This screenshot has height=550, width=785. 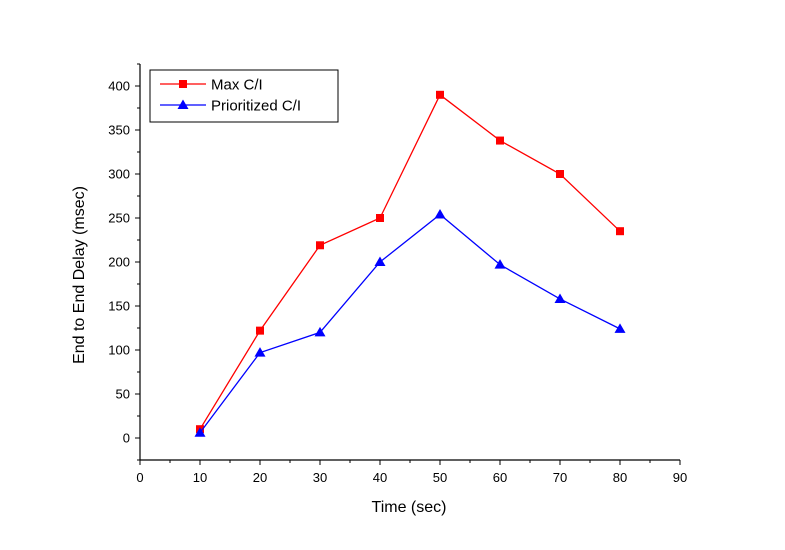 What do you see at coordinates (119, 174) in the screenshot?
I see `y-tick-label: 300` at bounding box center [119, 174].